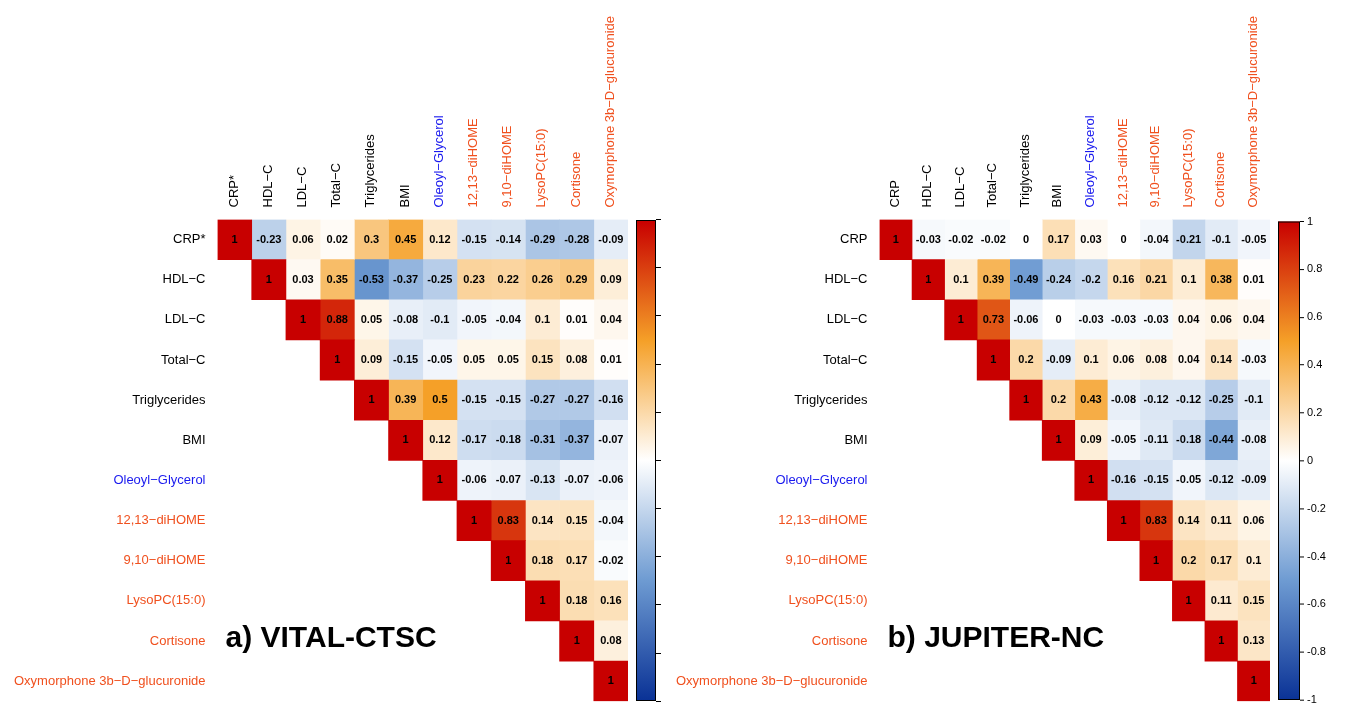  What do you see at coordinates (331, 636) in the screenshot?
I see `text: a) VITAL-CTSC` at bounding box center [331, 636].